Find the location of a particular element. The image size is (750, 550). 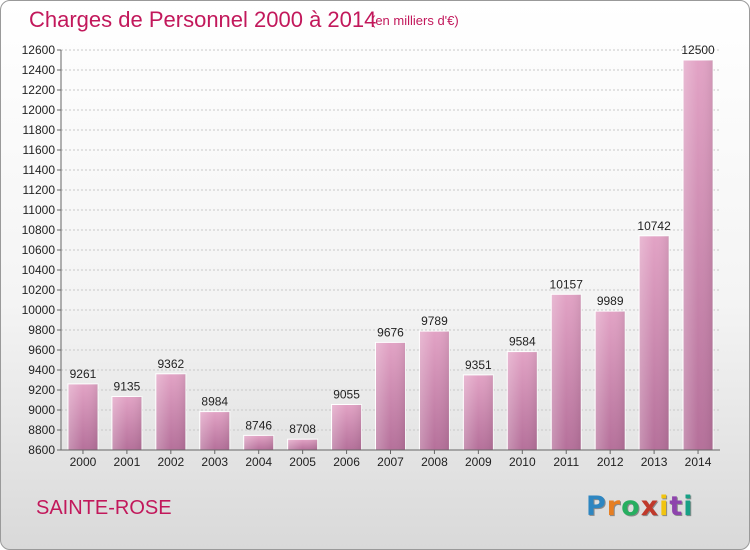

y-tick-label: 10800 is located at coordinates (39, 230).